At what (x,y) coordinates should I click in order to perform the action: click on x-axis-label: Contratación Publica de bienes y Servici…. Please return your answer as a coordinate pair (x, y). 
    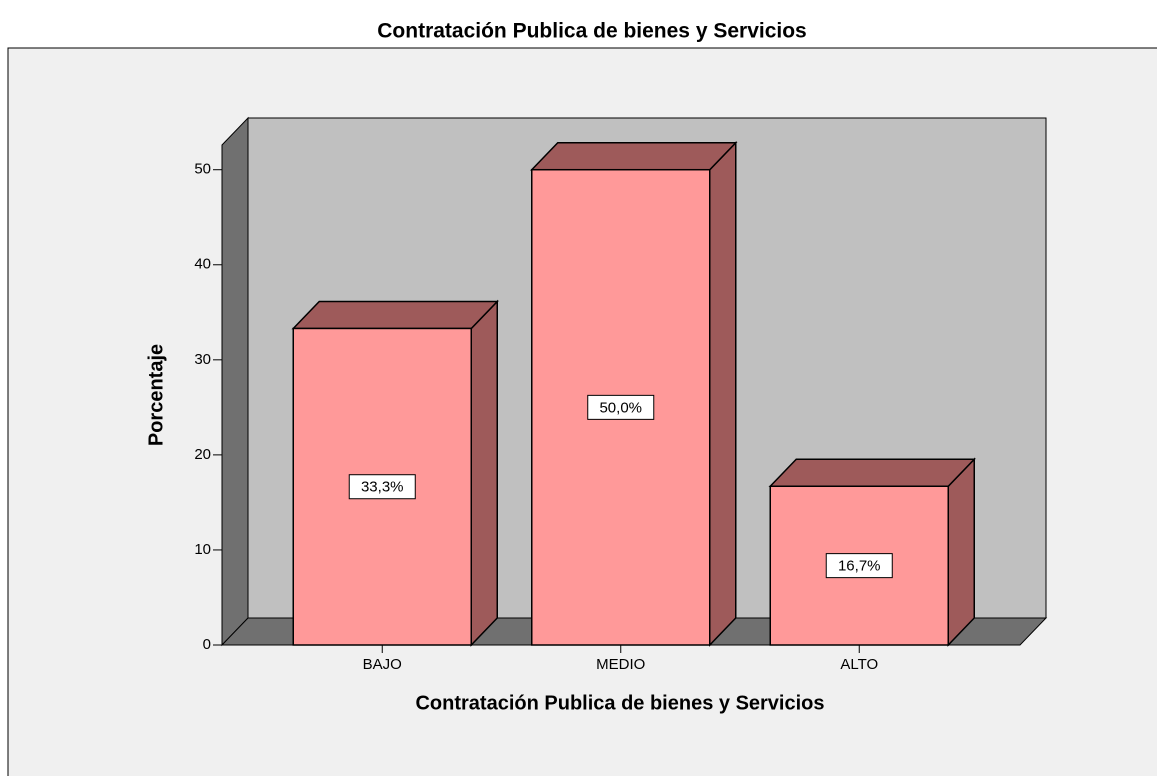
    Looking at the image, I should click on (619, 703).